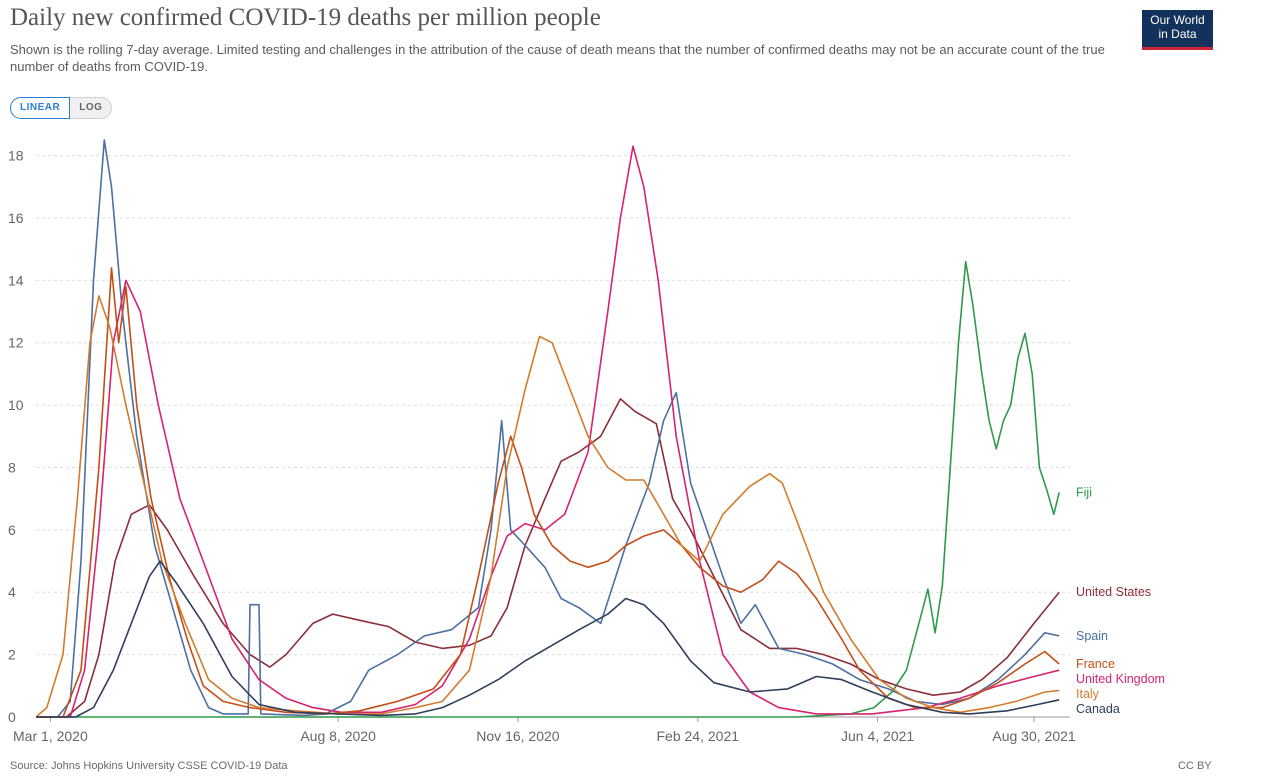 The height and width of the screenshot is (776, 1264). What do you see at coordinates (517, 736) in the screenshot?
I see `x-tick-label: Nov 16, 2020` at bounding box center [517, 736].